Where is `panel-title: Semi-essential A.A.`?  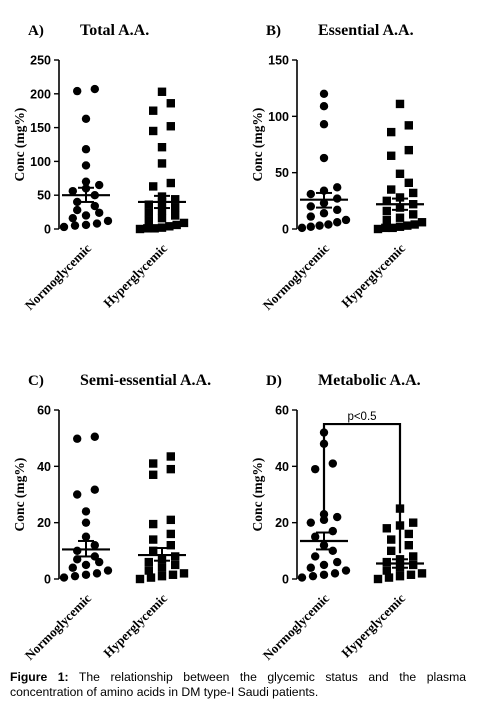 panel-title: Semi-essential A.A. is located at coordinates (145, 380).